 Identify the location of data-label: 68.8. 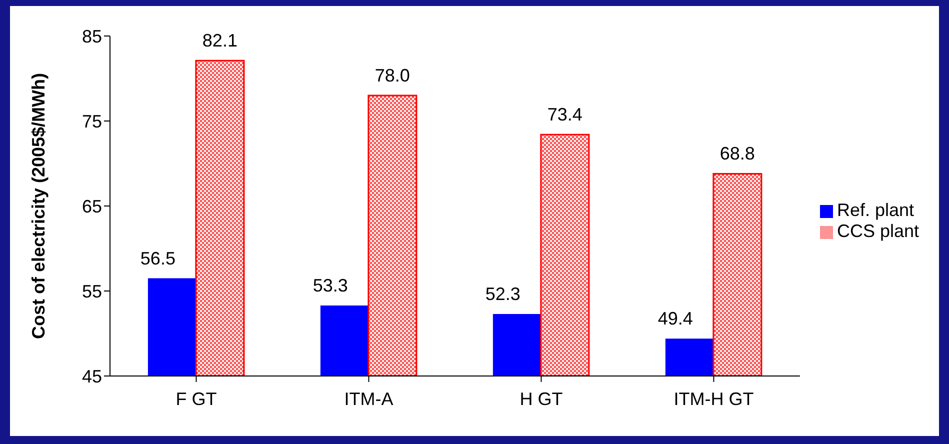
(737, 154).